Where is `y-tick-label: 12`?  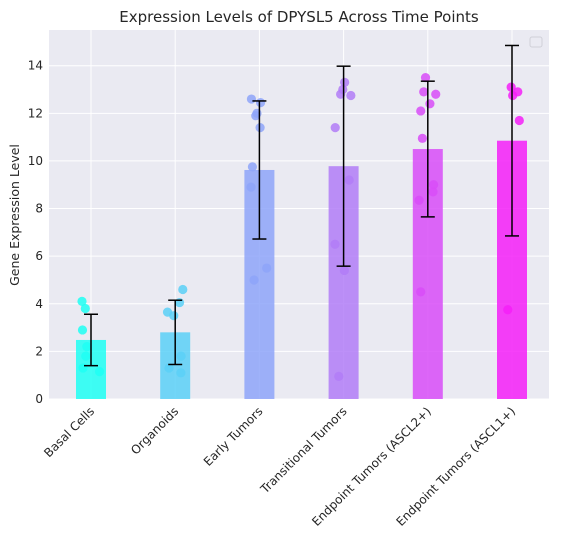
y-tick-label: 12 is located at coordinates (35, 113).